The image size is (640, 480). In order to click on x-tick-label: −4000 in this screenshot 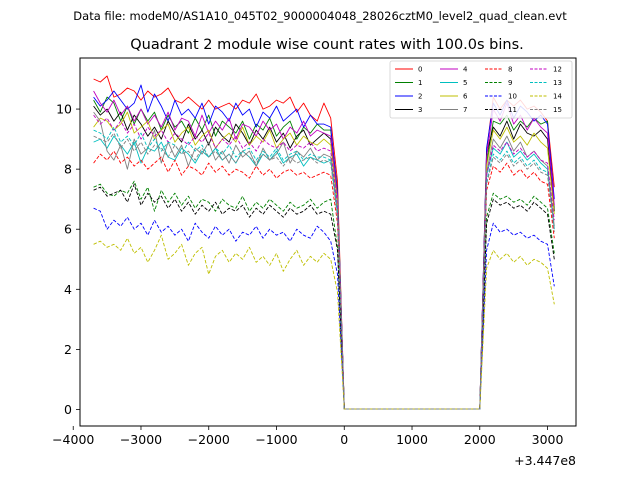, I will do `click(73, 439)`.